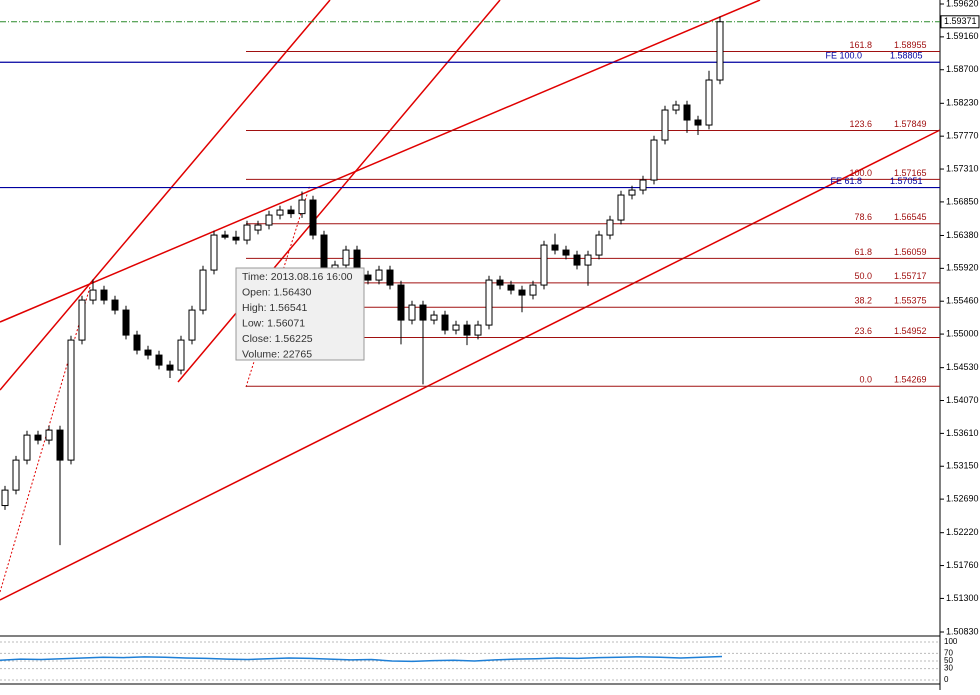 The width and height of the screenshot is (980, 695). Describe the element at coordinates (962, 333) in the screenshot. I see `y-tick-label: 1.55000` at that location.